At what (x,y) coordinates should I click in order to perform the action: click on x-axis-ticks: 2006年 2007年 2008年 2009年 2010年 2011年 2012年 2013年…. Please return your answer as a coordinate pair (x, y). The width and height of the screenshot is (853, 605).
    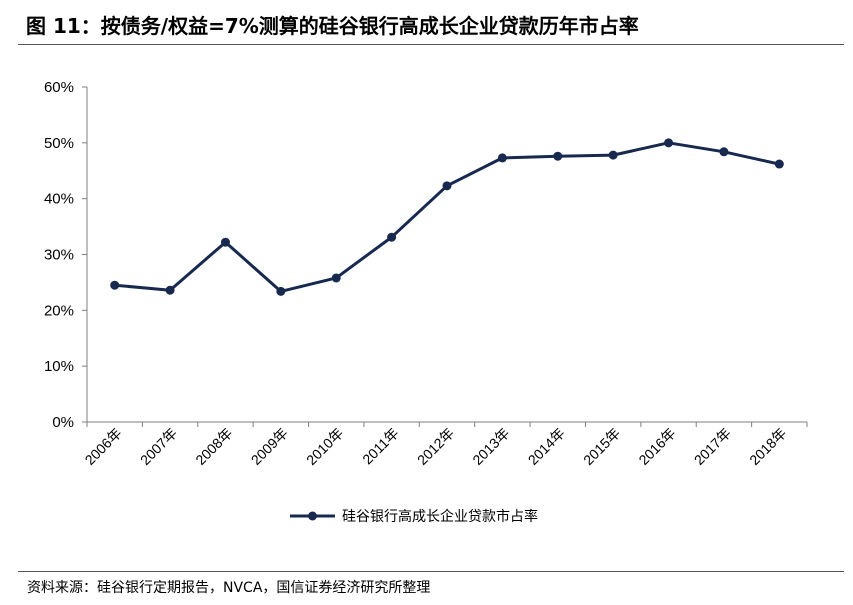
    Looking at the image, I should click on (445, 445).